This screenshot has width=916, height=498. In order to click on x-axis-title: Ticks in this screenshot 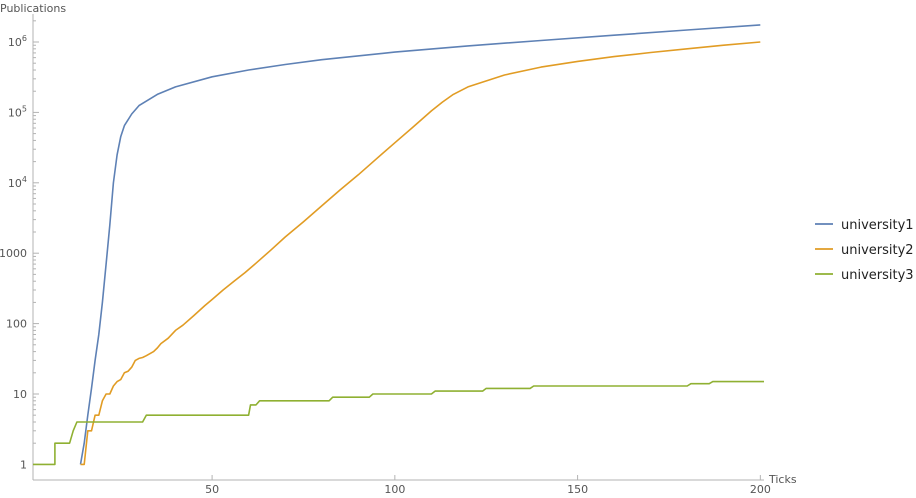, I will do `click(782, 479)`.